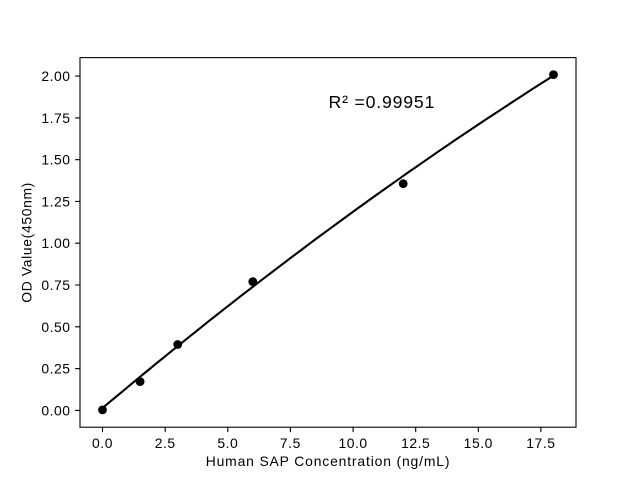 This screenshot has height=480, width=640. I want to click on svg-text: 12.5, so click(415, 443).